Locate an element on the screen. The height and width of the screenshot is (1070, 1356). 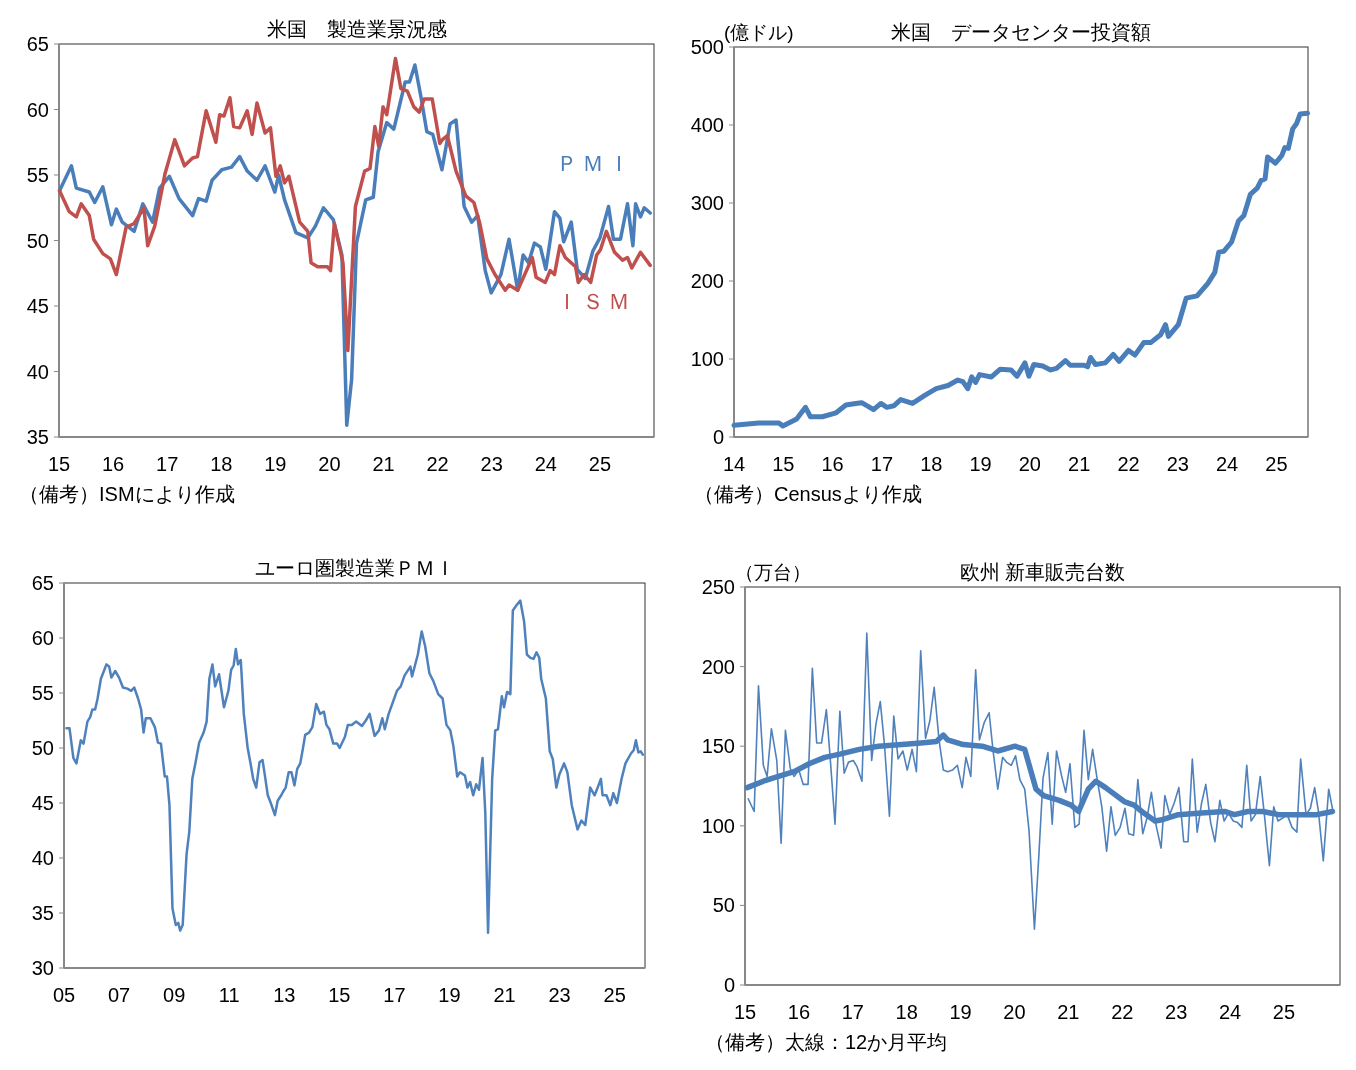
chart-title: 米国 データセンター投資額 is located at coordinates (1021, 32).